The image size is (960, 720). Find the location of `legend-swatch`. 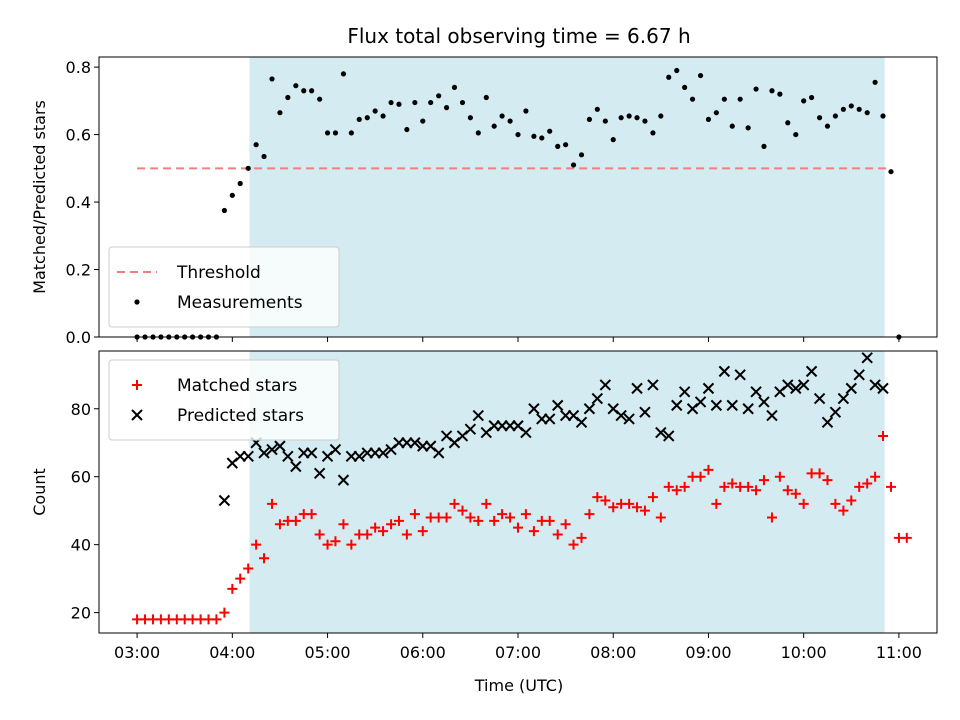

legend-swatch is located at coordinates (137, 415).